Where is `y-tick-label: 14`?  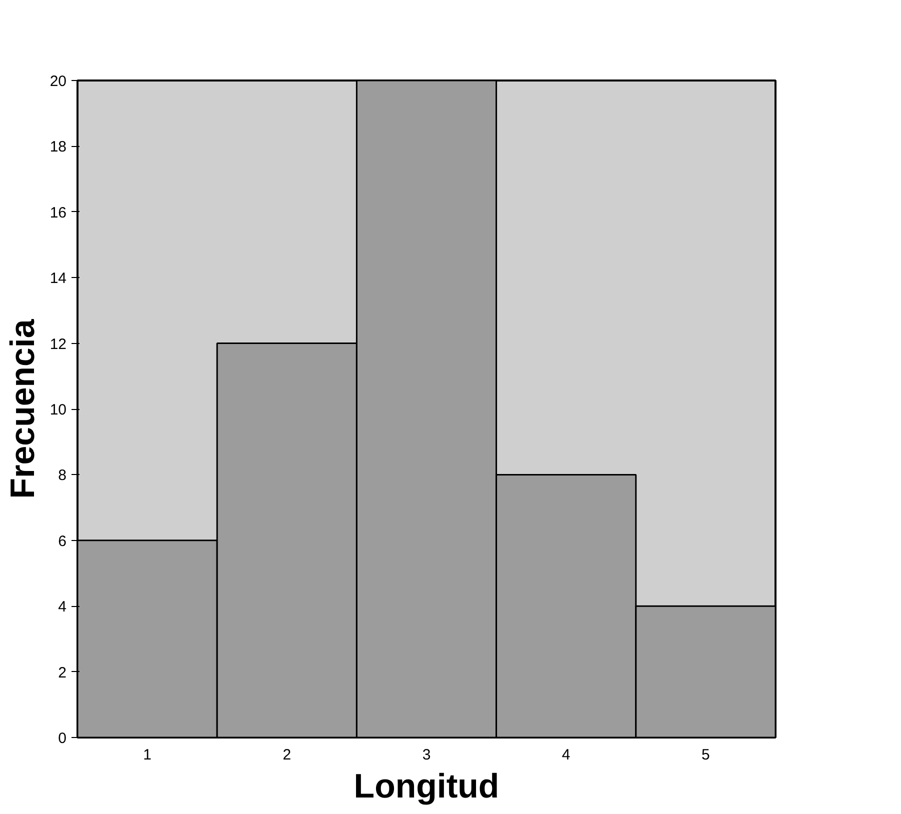
y-tick-label: 14 is located at coordinates (58, 279).